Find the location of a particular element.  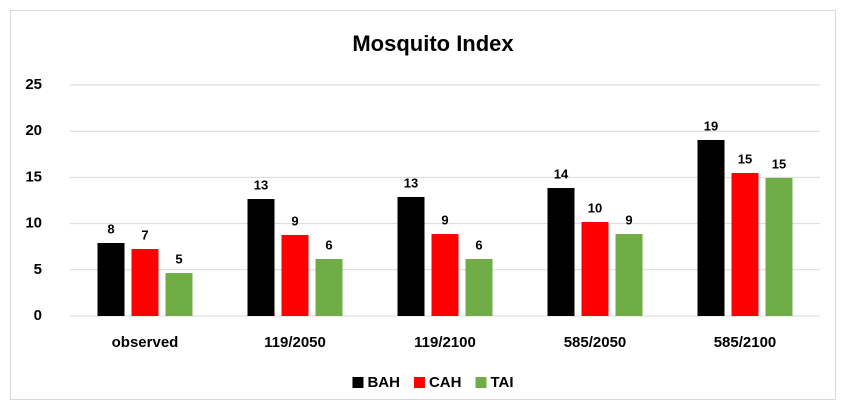

value-label: 10 is located at coordinates (595, 207).